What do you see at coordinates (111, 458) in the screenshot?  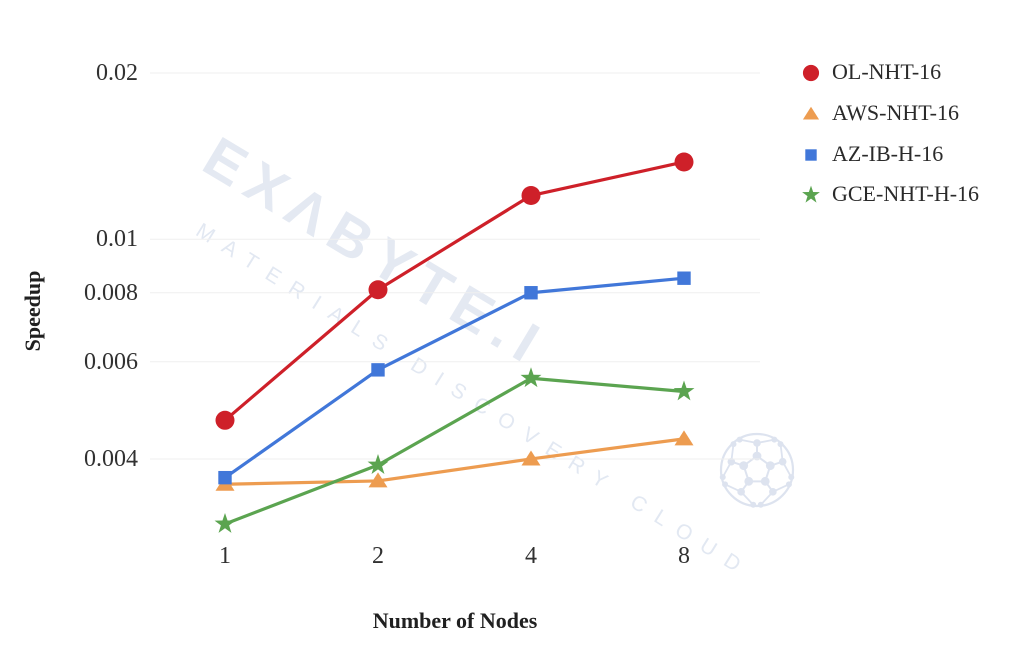 I see `y-tick-label: 0.004` at bounding box center [111, 458].